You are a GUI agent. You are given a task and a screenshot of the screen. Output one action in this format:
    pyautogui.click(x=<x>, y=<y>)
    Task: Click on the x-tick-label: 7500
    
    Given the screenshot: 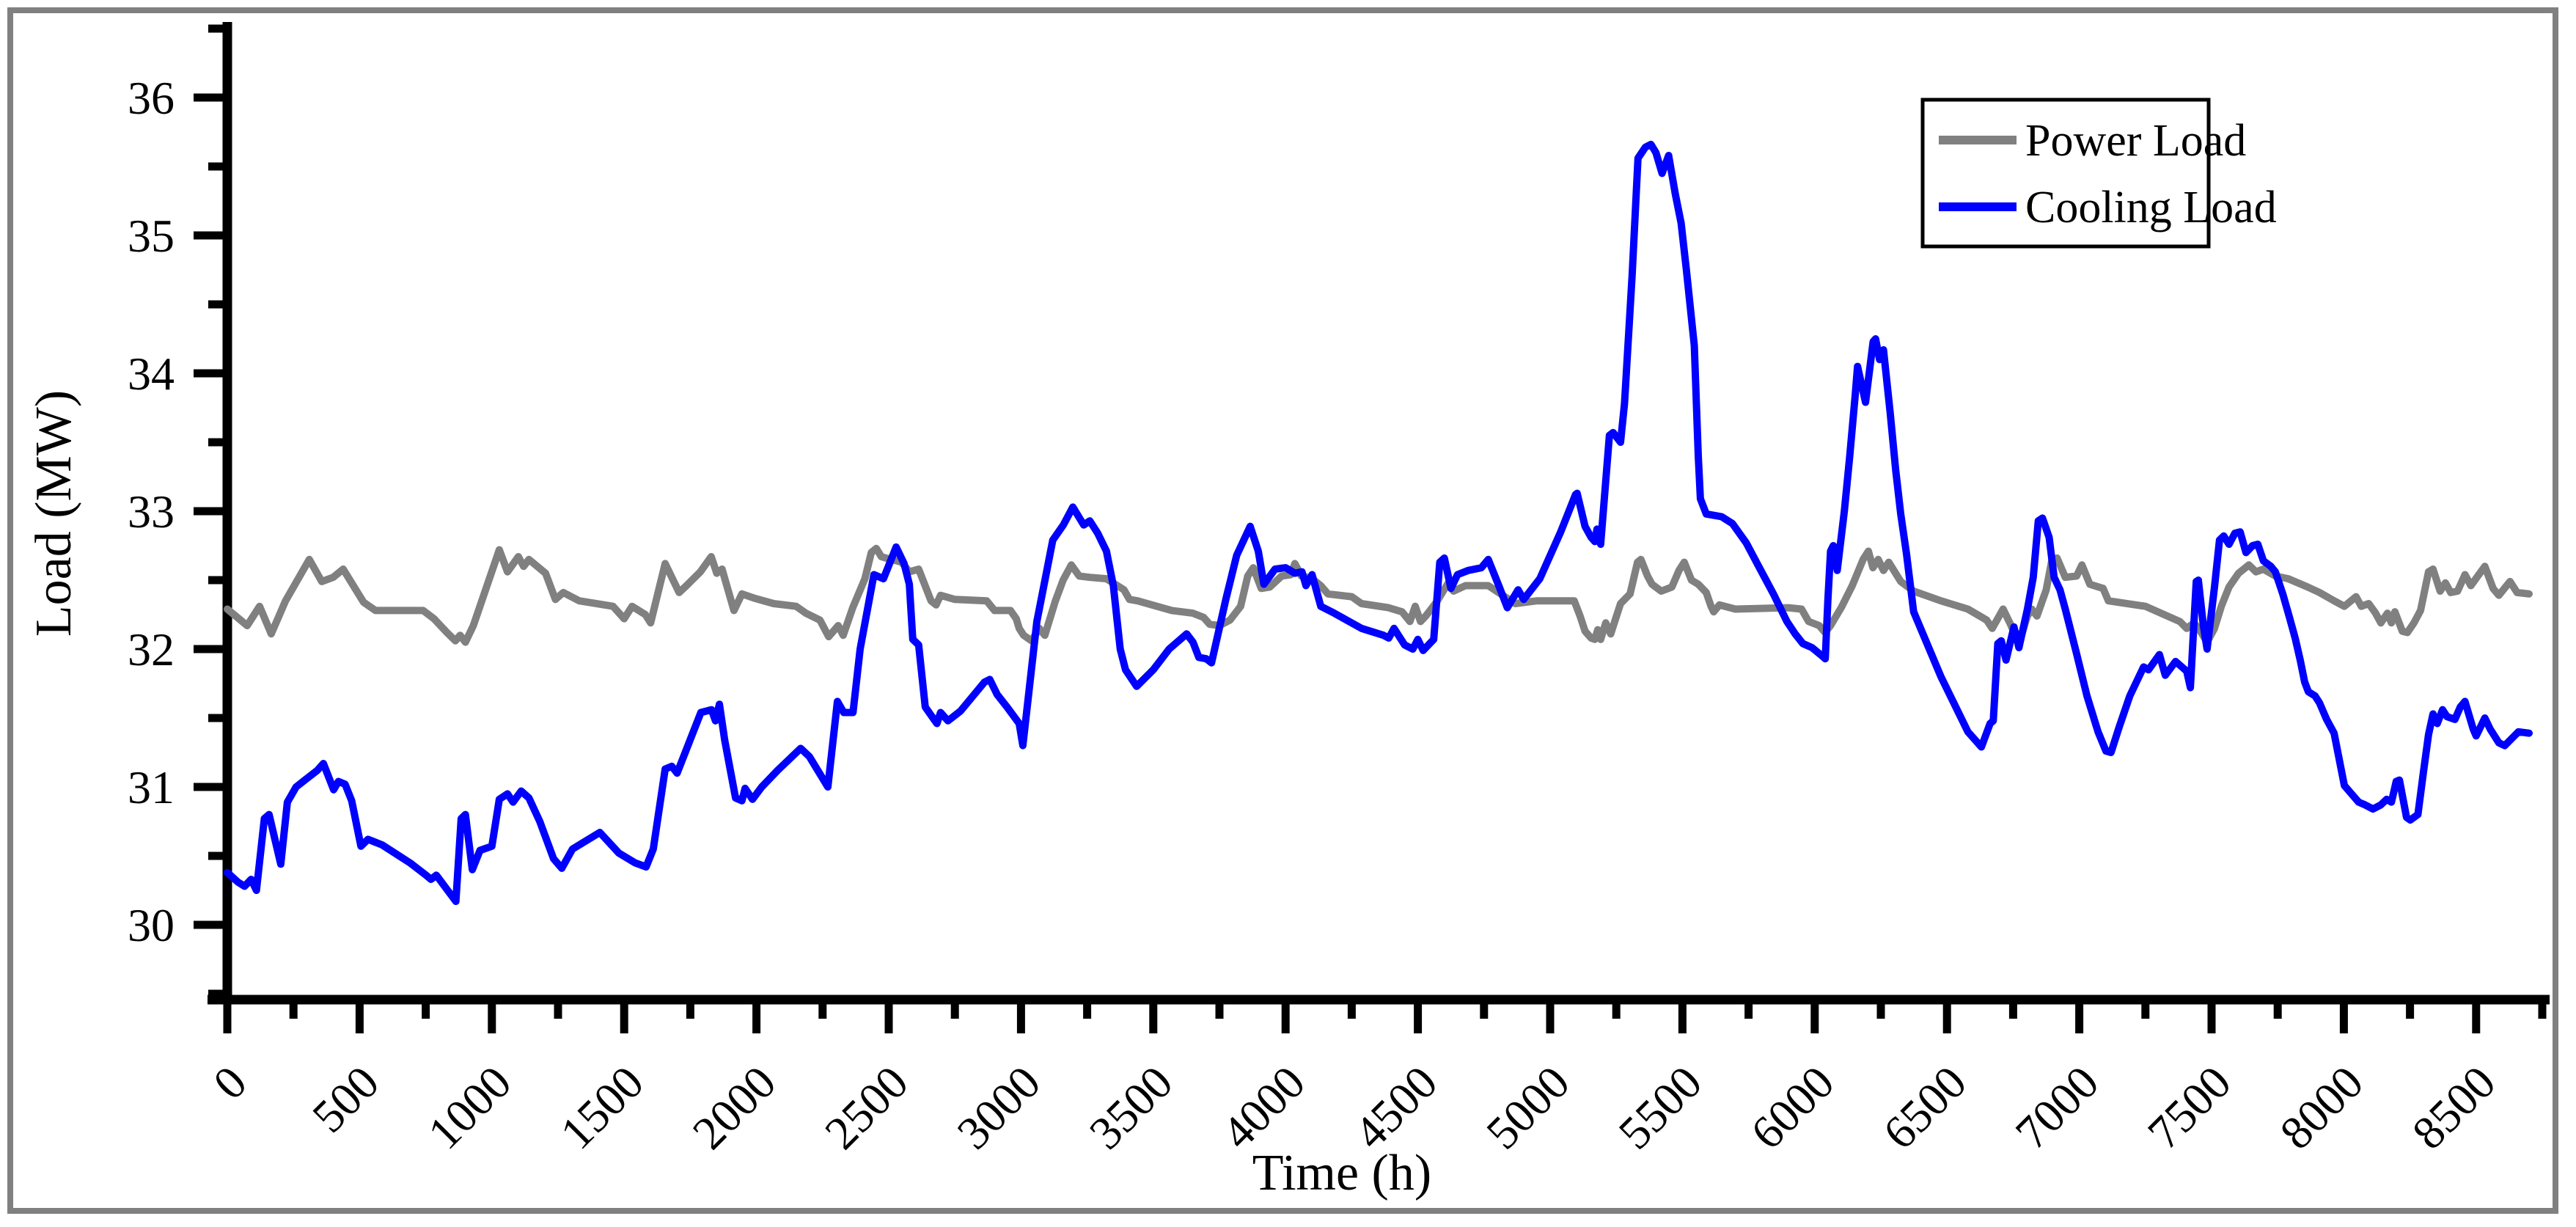 What is the action you would take?
    pyautogui.click(x=2189, y=1108)
    